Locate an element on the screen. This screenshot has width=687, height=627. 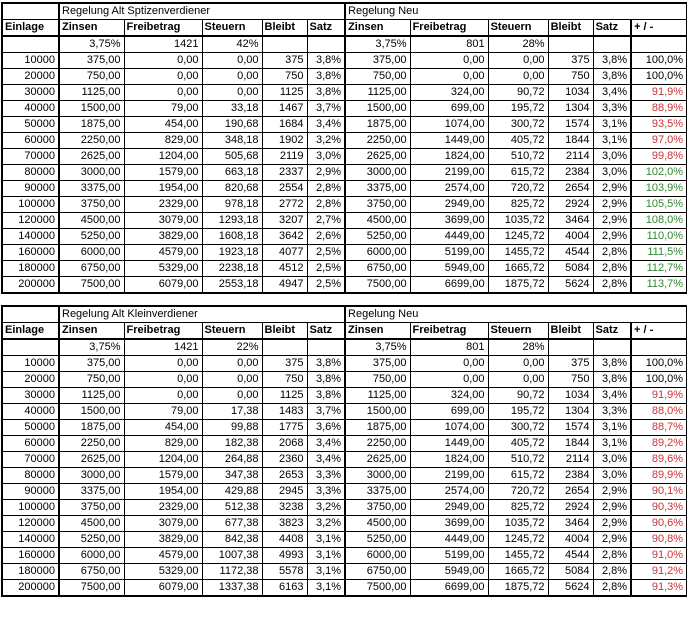
data-cell: 512,38 is located at coordinates (232, 507).